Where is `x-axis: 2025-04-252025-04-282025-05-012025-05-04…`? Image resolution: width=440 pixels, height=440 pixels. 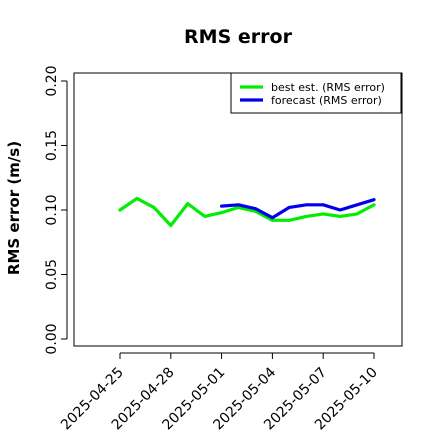
x-axis: 2025-04-252025-04-282025-05-012025-05-04… is located at coordinates (219, 392).